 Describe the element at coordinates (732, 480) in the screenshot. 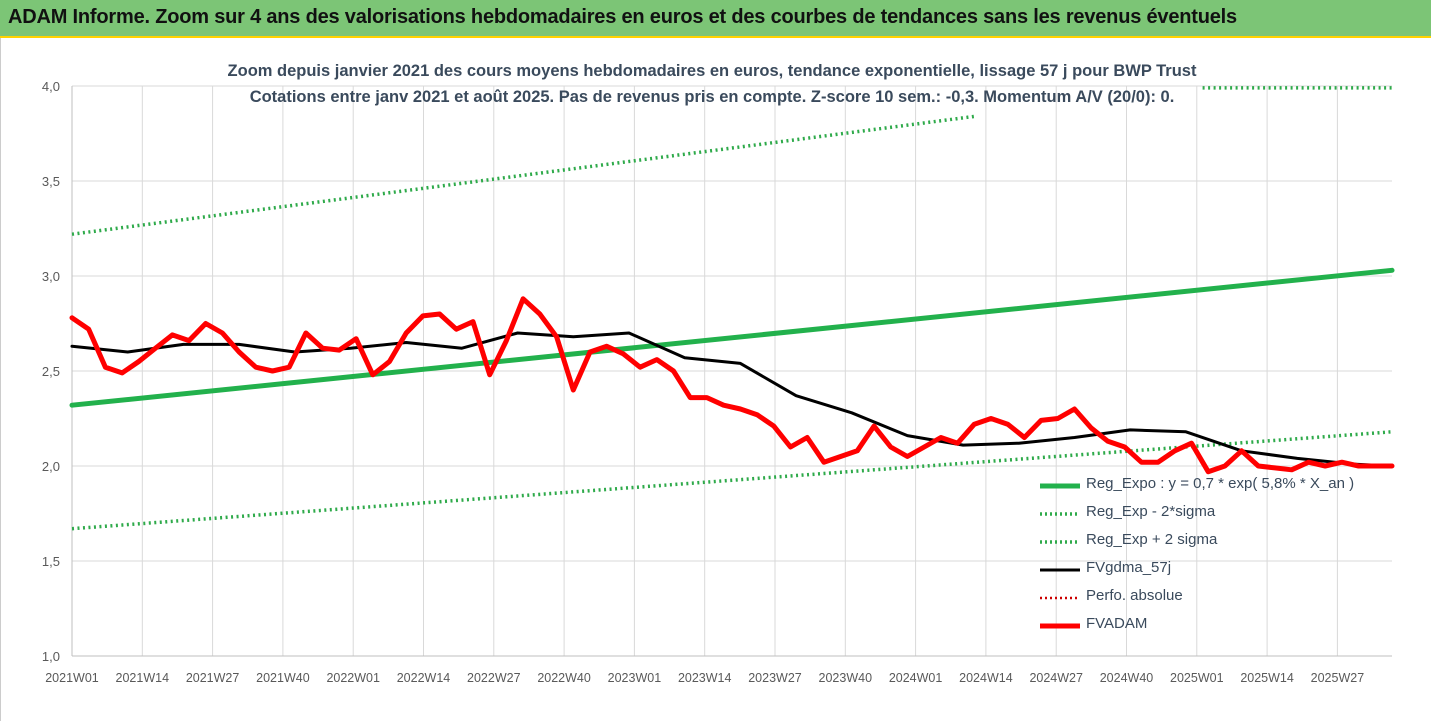

I see `series-reg-exp-minus-2sigma` at that location.